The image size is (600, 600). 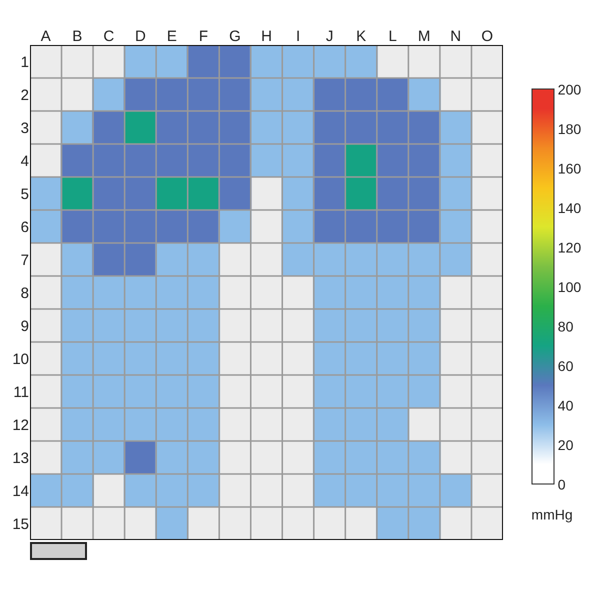 What do you see at coordinates (45, 36) in the screenshot?
I see `x-tick-label: A` at bounding box center [45, 36].